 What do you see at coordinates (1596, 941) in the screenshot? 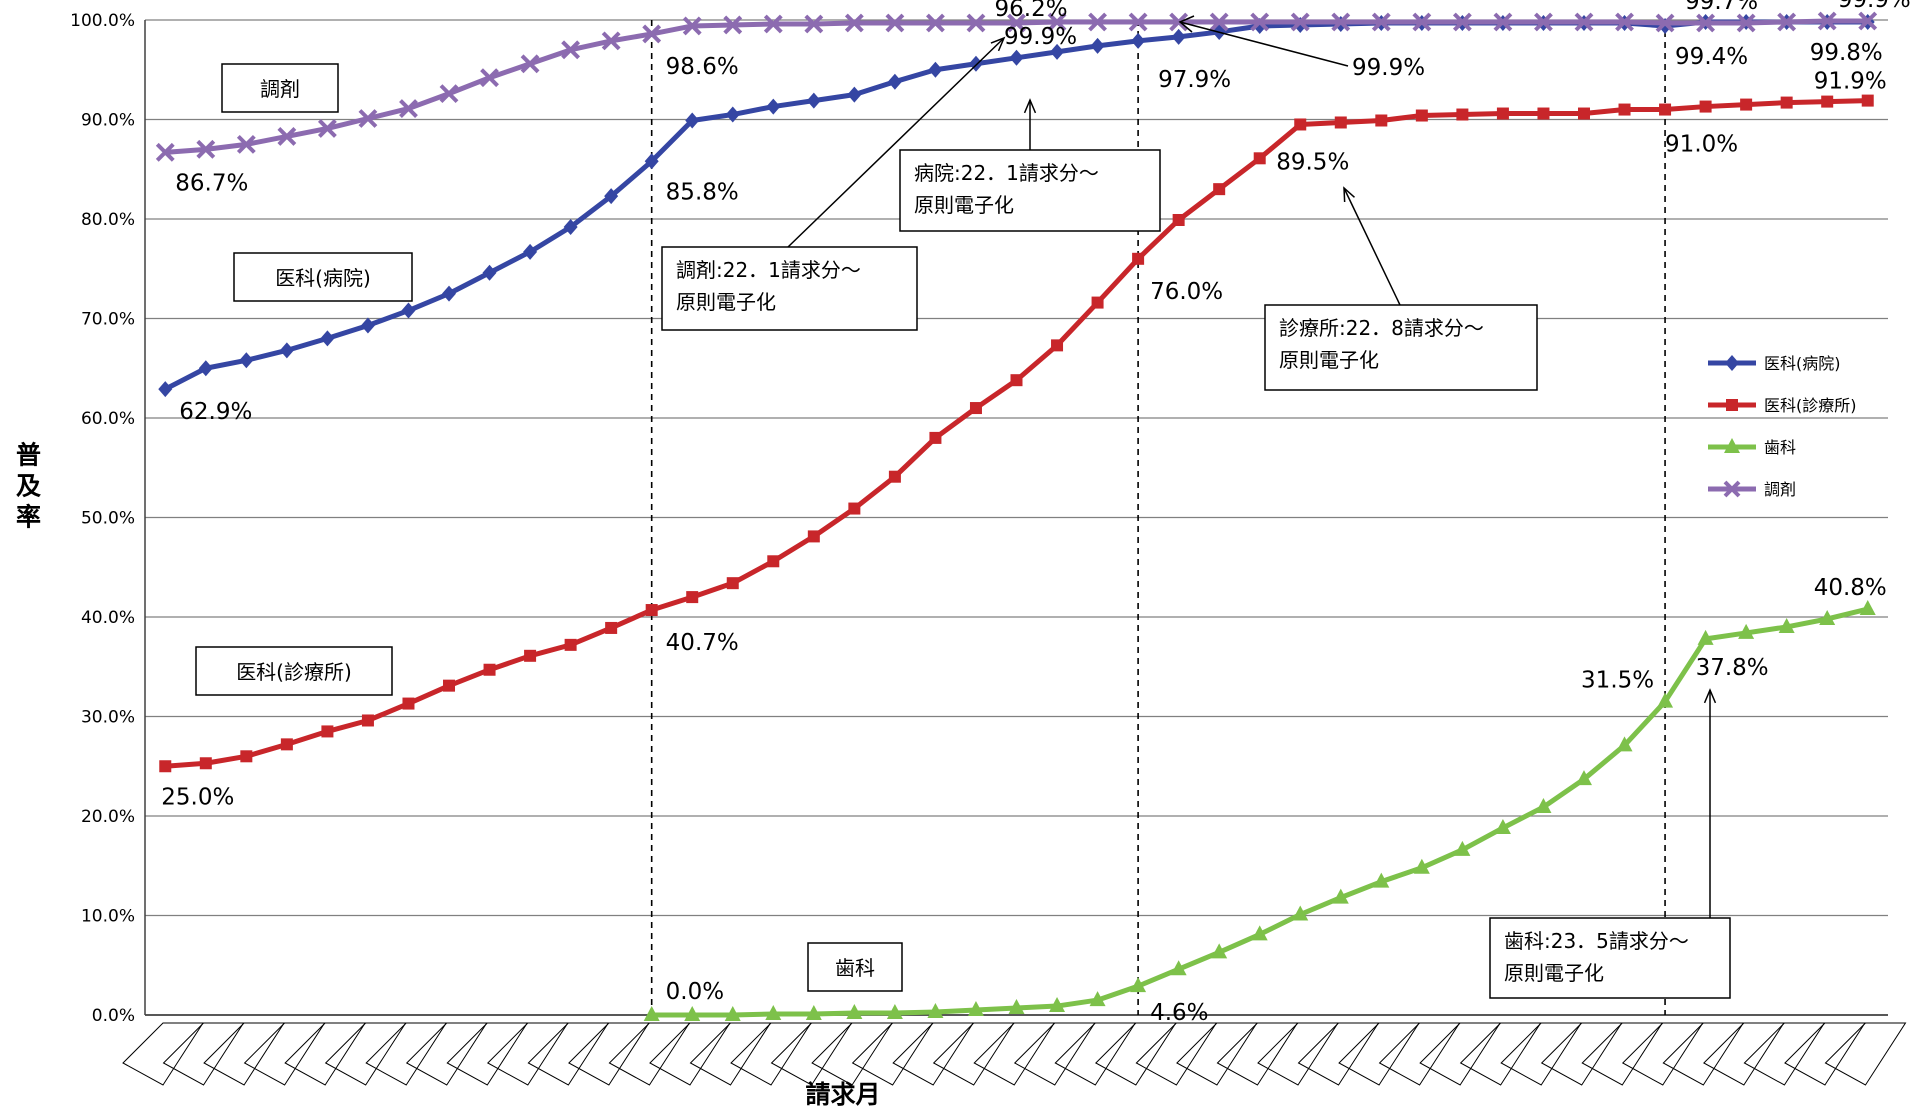
I see `annotation-line1: 歯科:23．5請求分～` at bounding box center [1596, 941].